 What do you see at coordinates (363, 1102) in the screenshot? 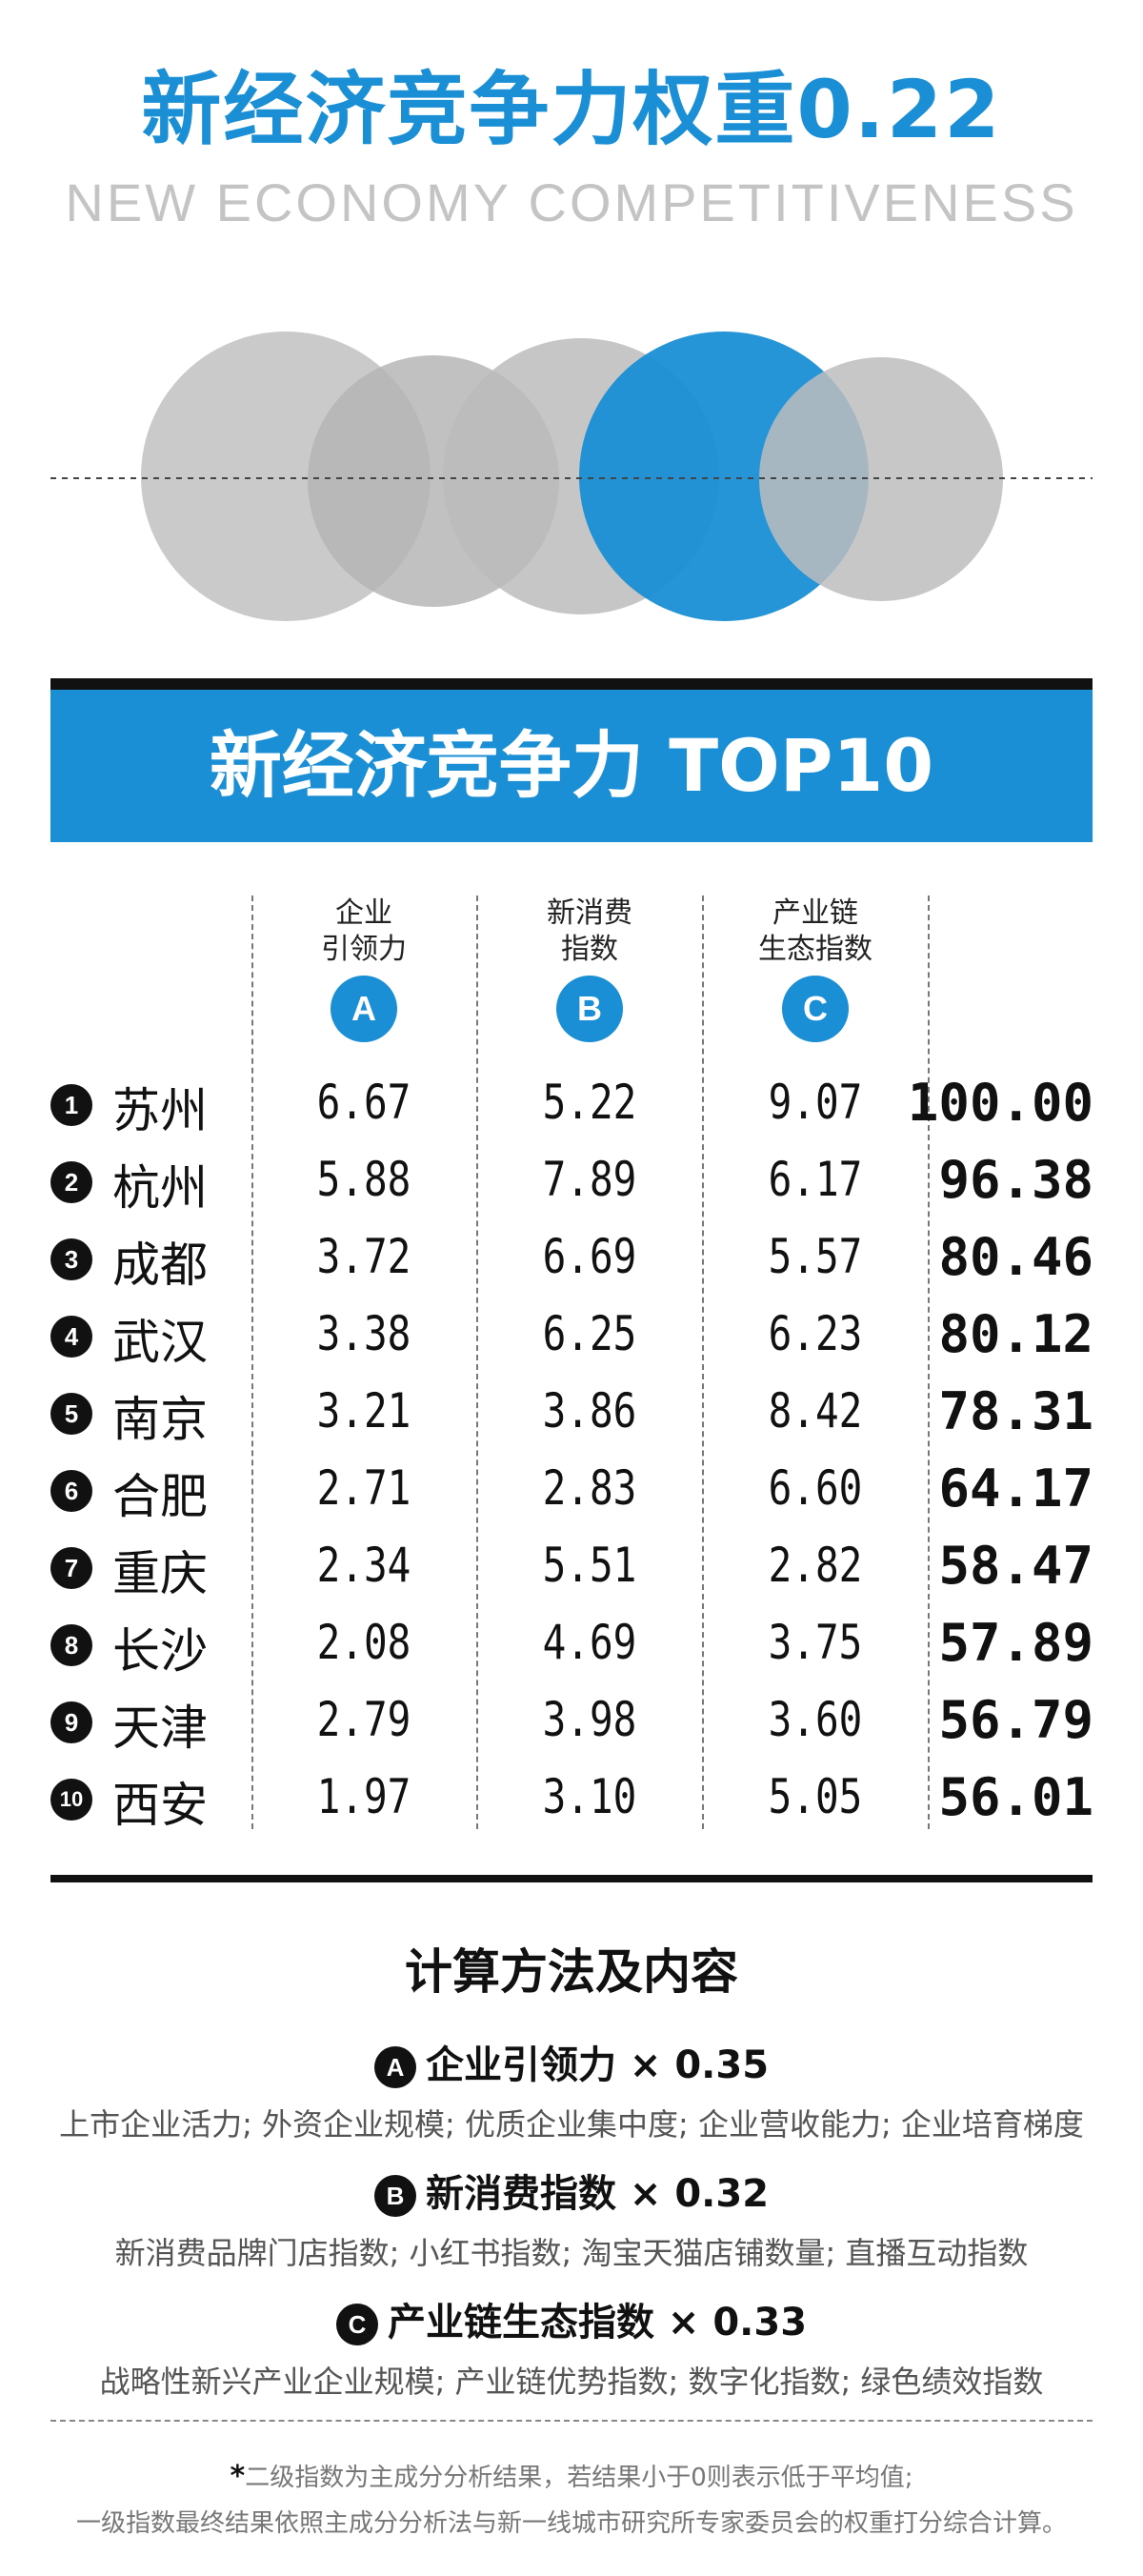
I see `score-a: 6.67` at bounding box center [363, 1102].